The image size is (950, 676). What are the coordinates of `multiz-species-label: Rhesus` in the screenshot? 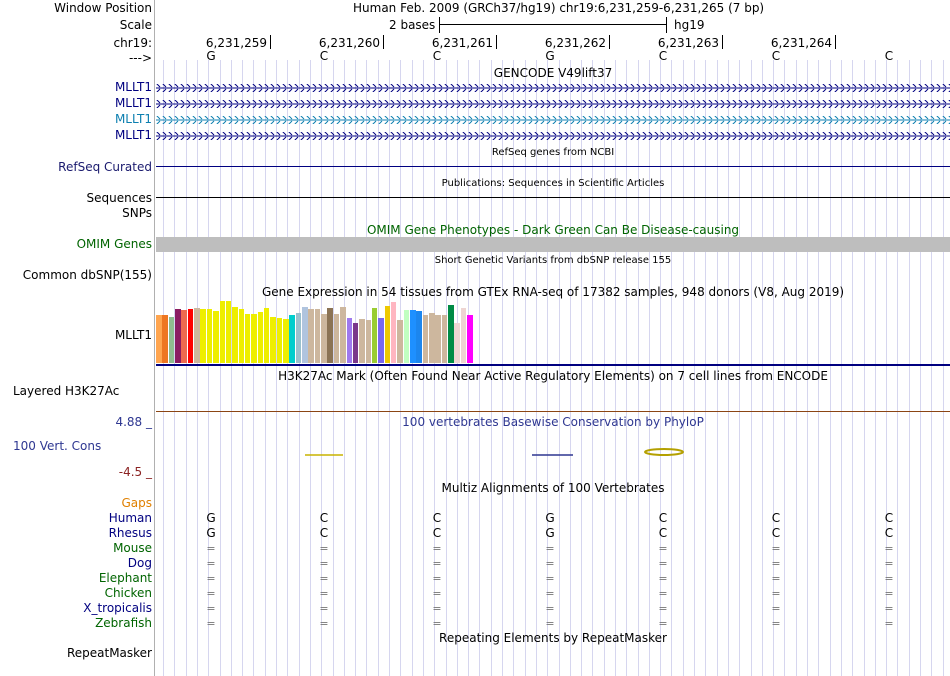 It's located at (130, 533).